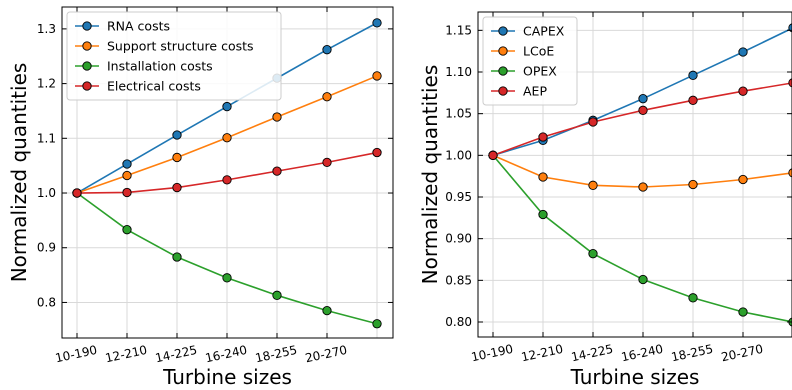 The image size is (792, 390). Describe the element at coordinates (458, 239) in the screenshot. I see `y-tick-label: 0.90` at that location.